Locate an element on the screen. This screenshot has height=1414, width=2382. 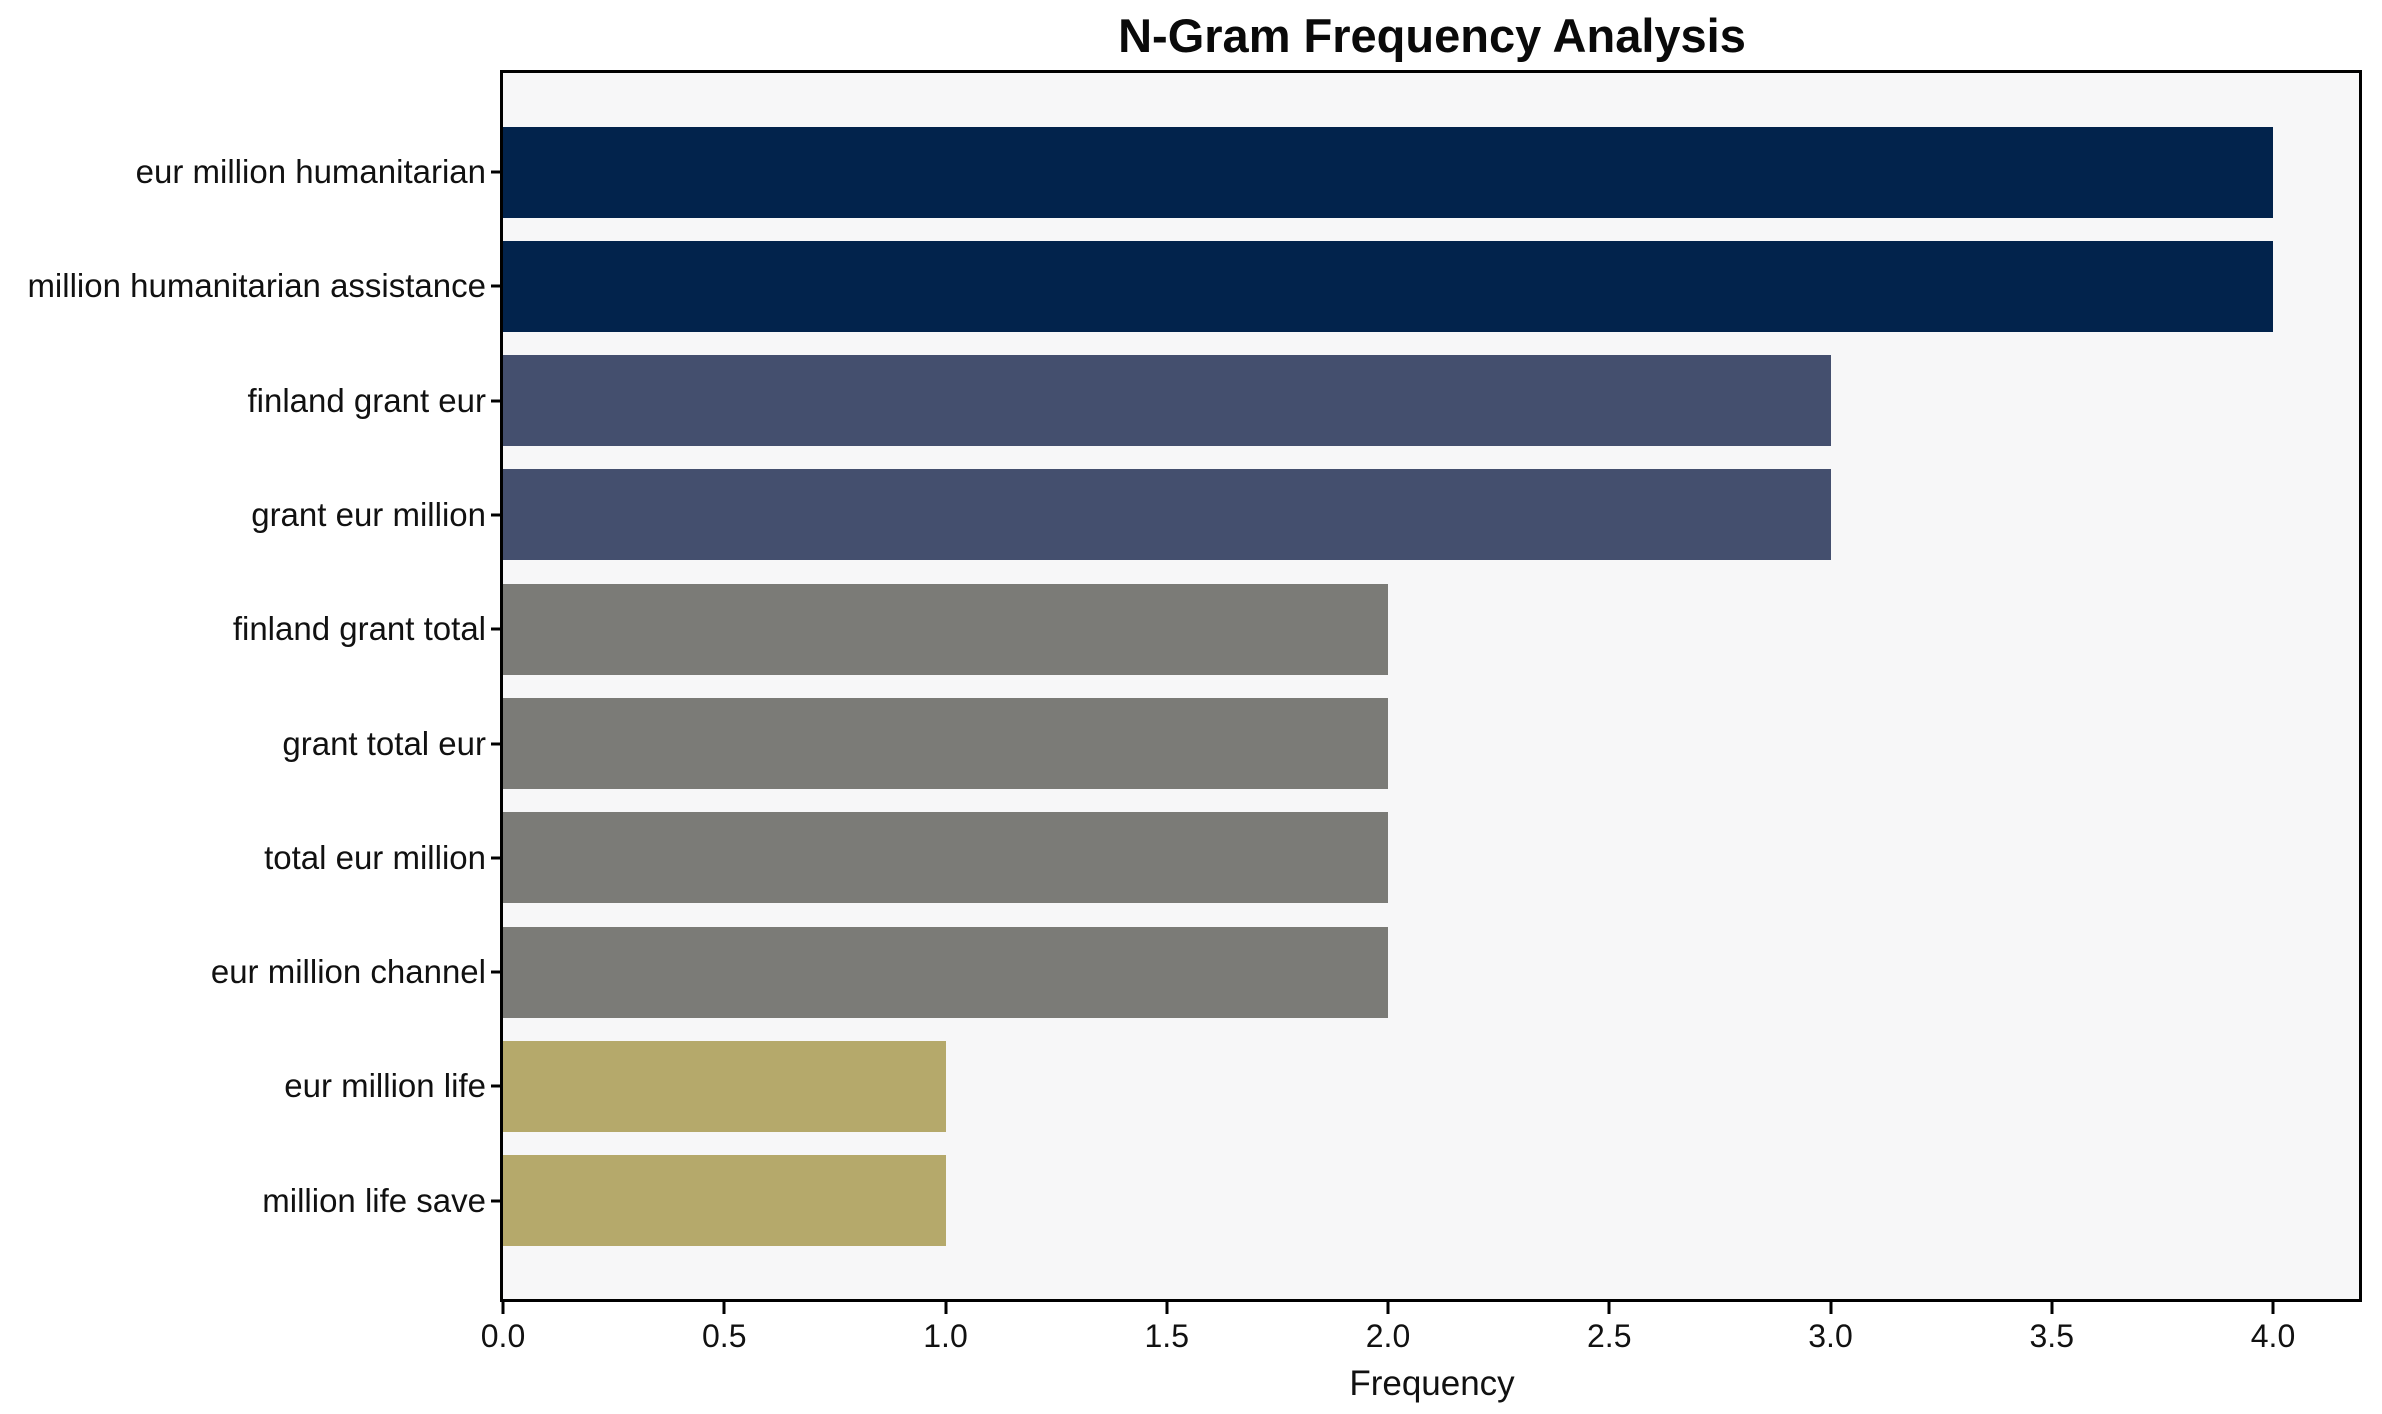
y-tick-label: eur million channel is located at coordinates (348, 972).